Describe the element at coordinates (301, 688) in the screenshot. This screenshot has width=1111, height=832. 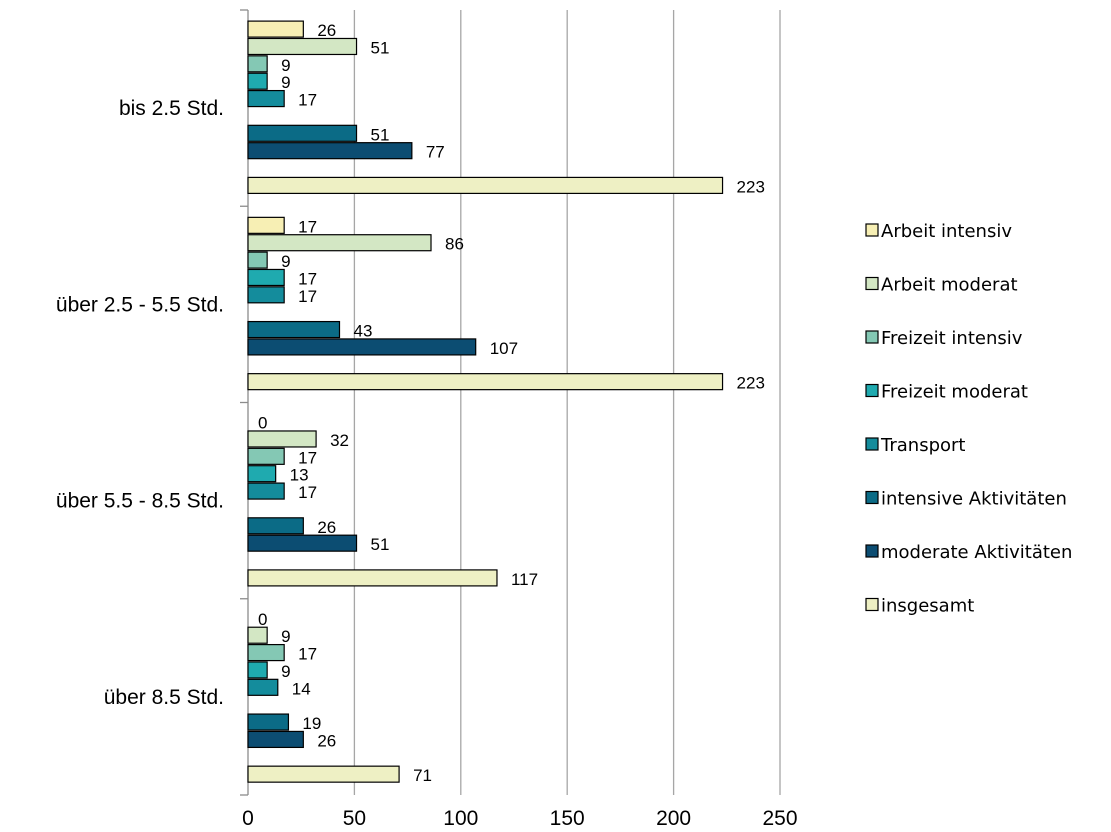
I see `data-label: 14` at that location.